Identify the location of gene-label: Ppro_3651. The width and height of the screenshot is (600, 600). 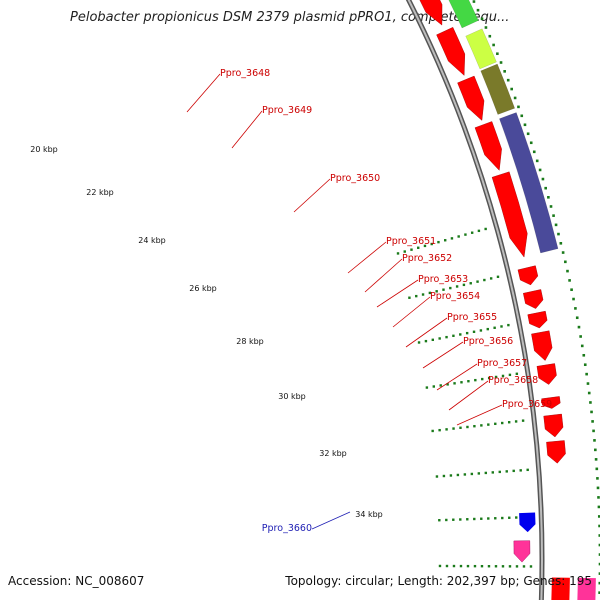
(411, 241).